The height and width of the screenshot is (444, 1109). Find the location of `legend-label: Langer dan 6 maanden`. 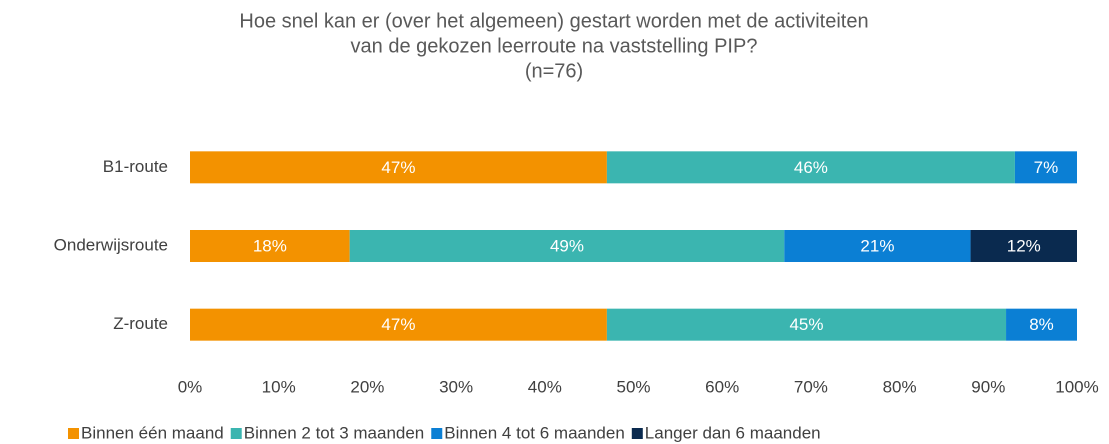

legend-label: Langer dan 6 maanden is located at coordinates (733, 432).